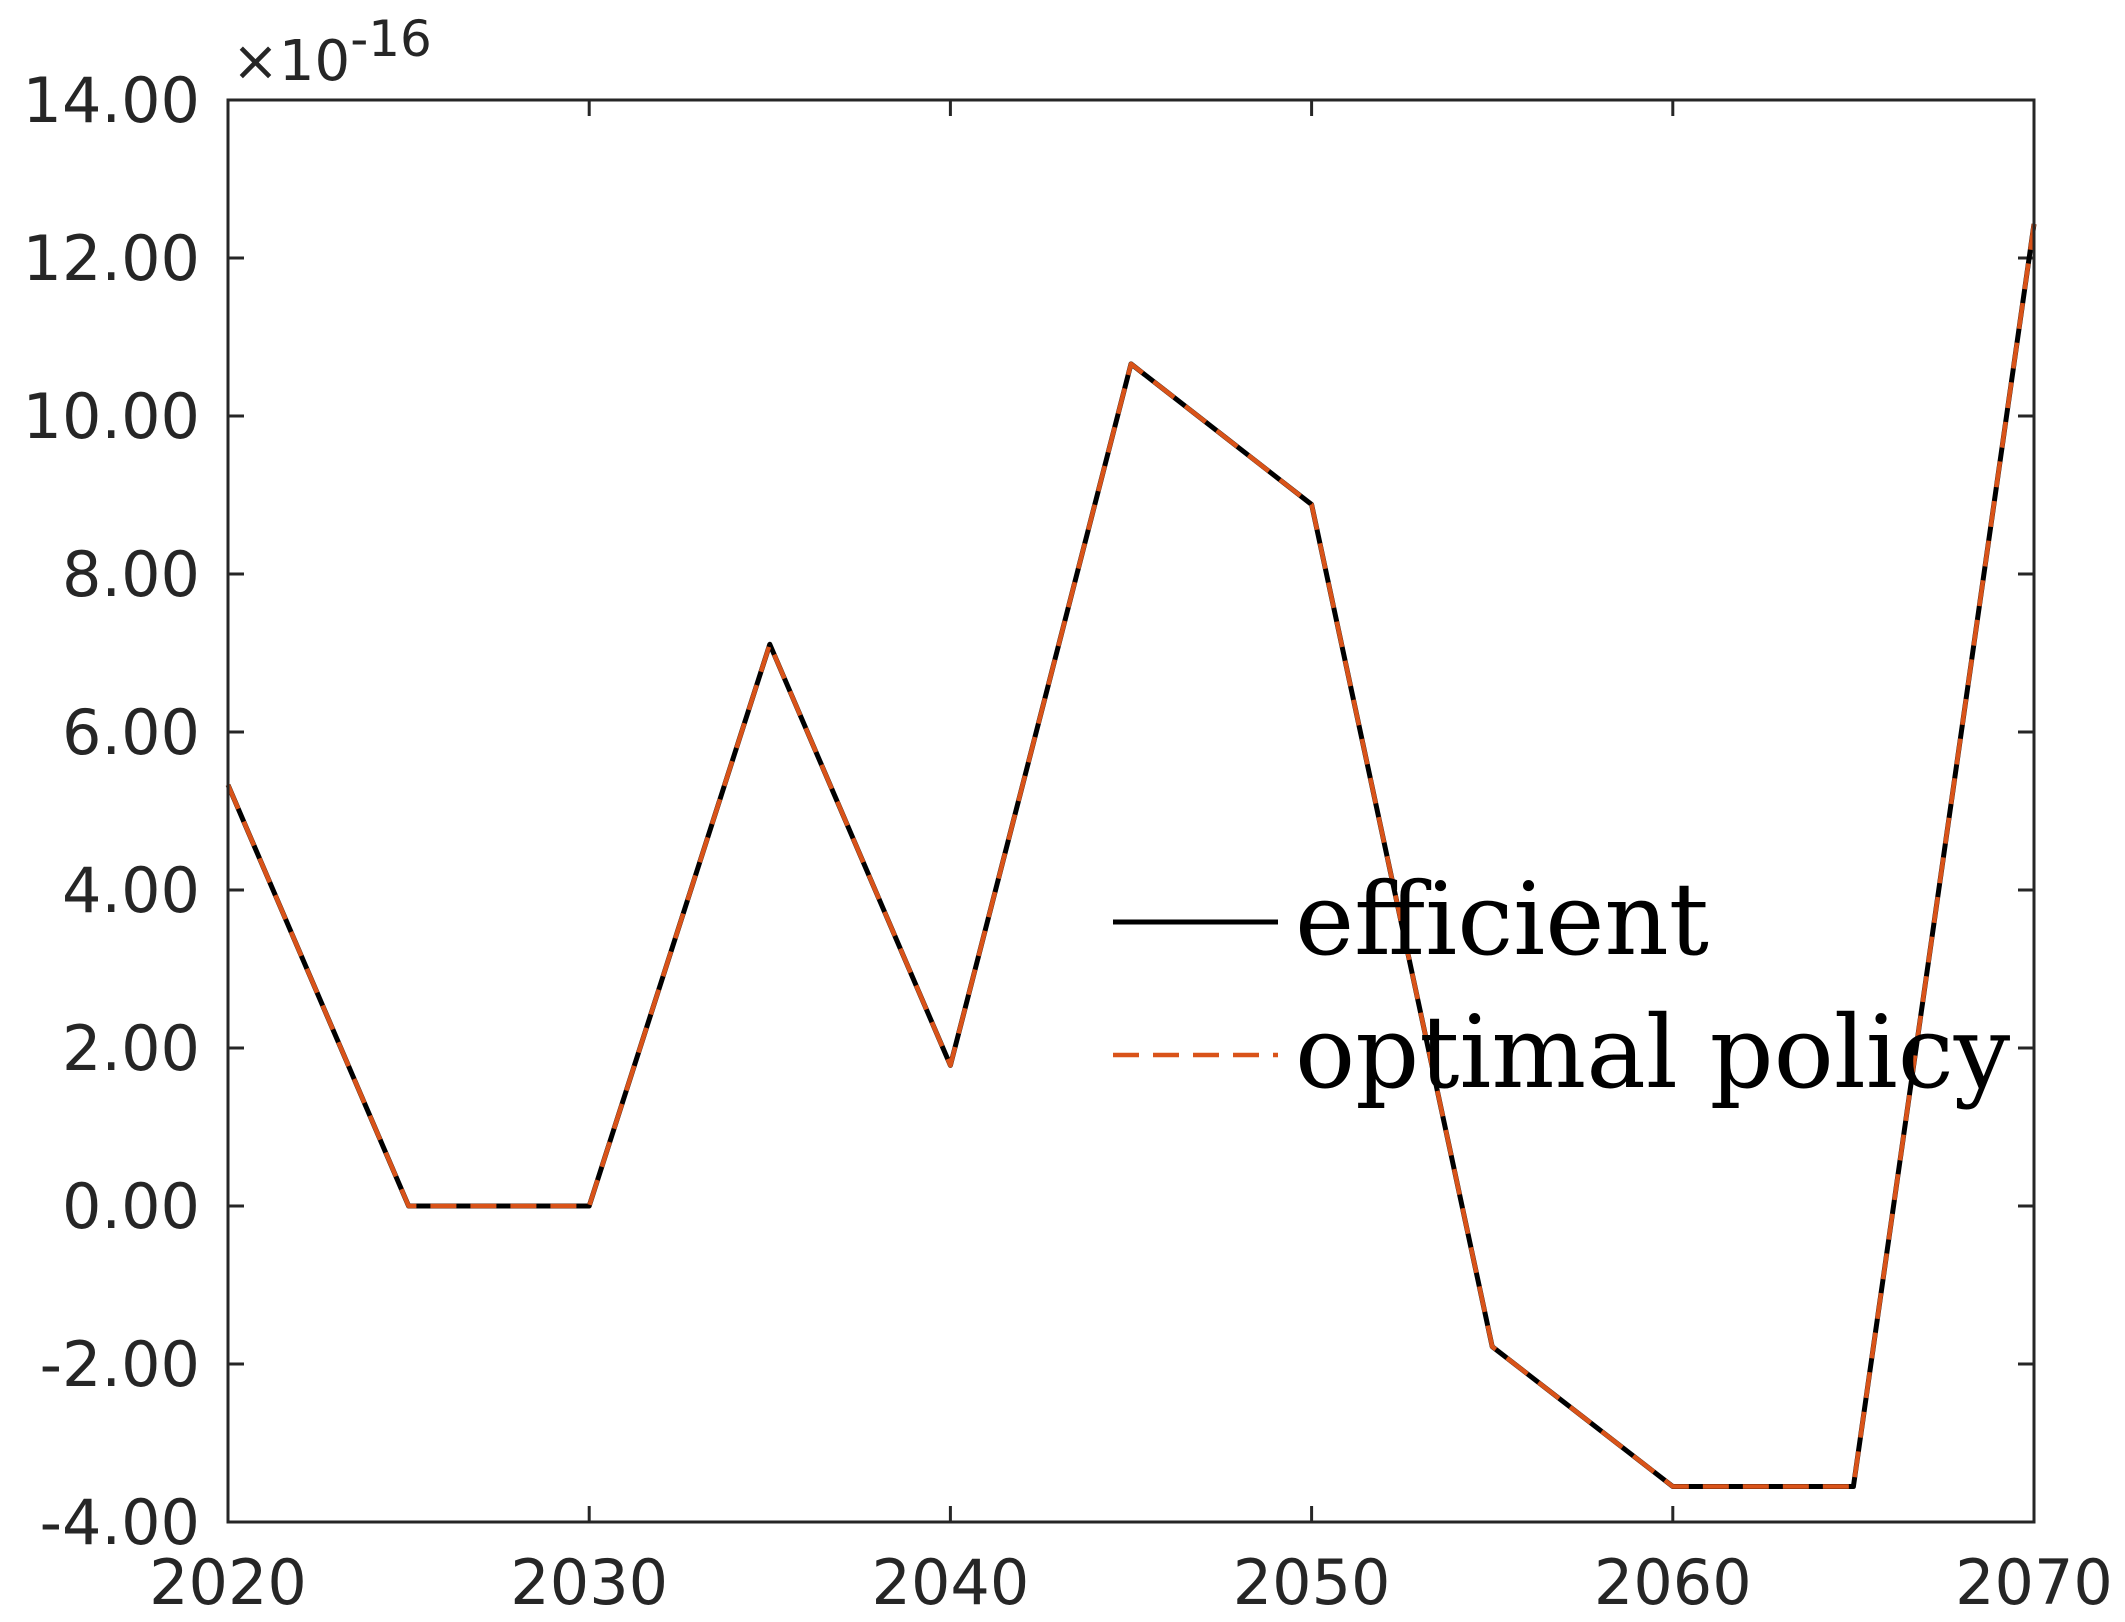 Image resolution: width=2125 pixels, height=1622 pixels. I want to click on x-tick-label: 2050, so click(1312, 1582).